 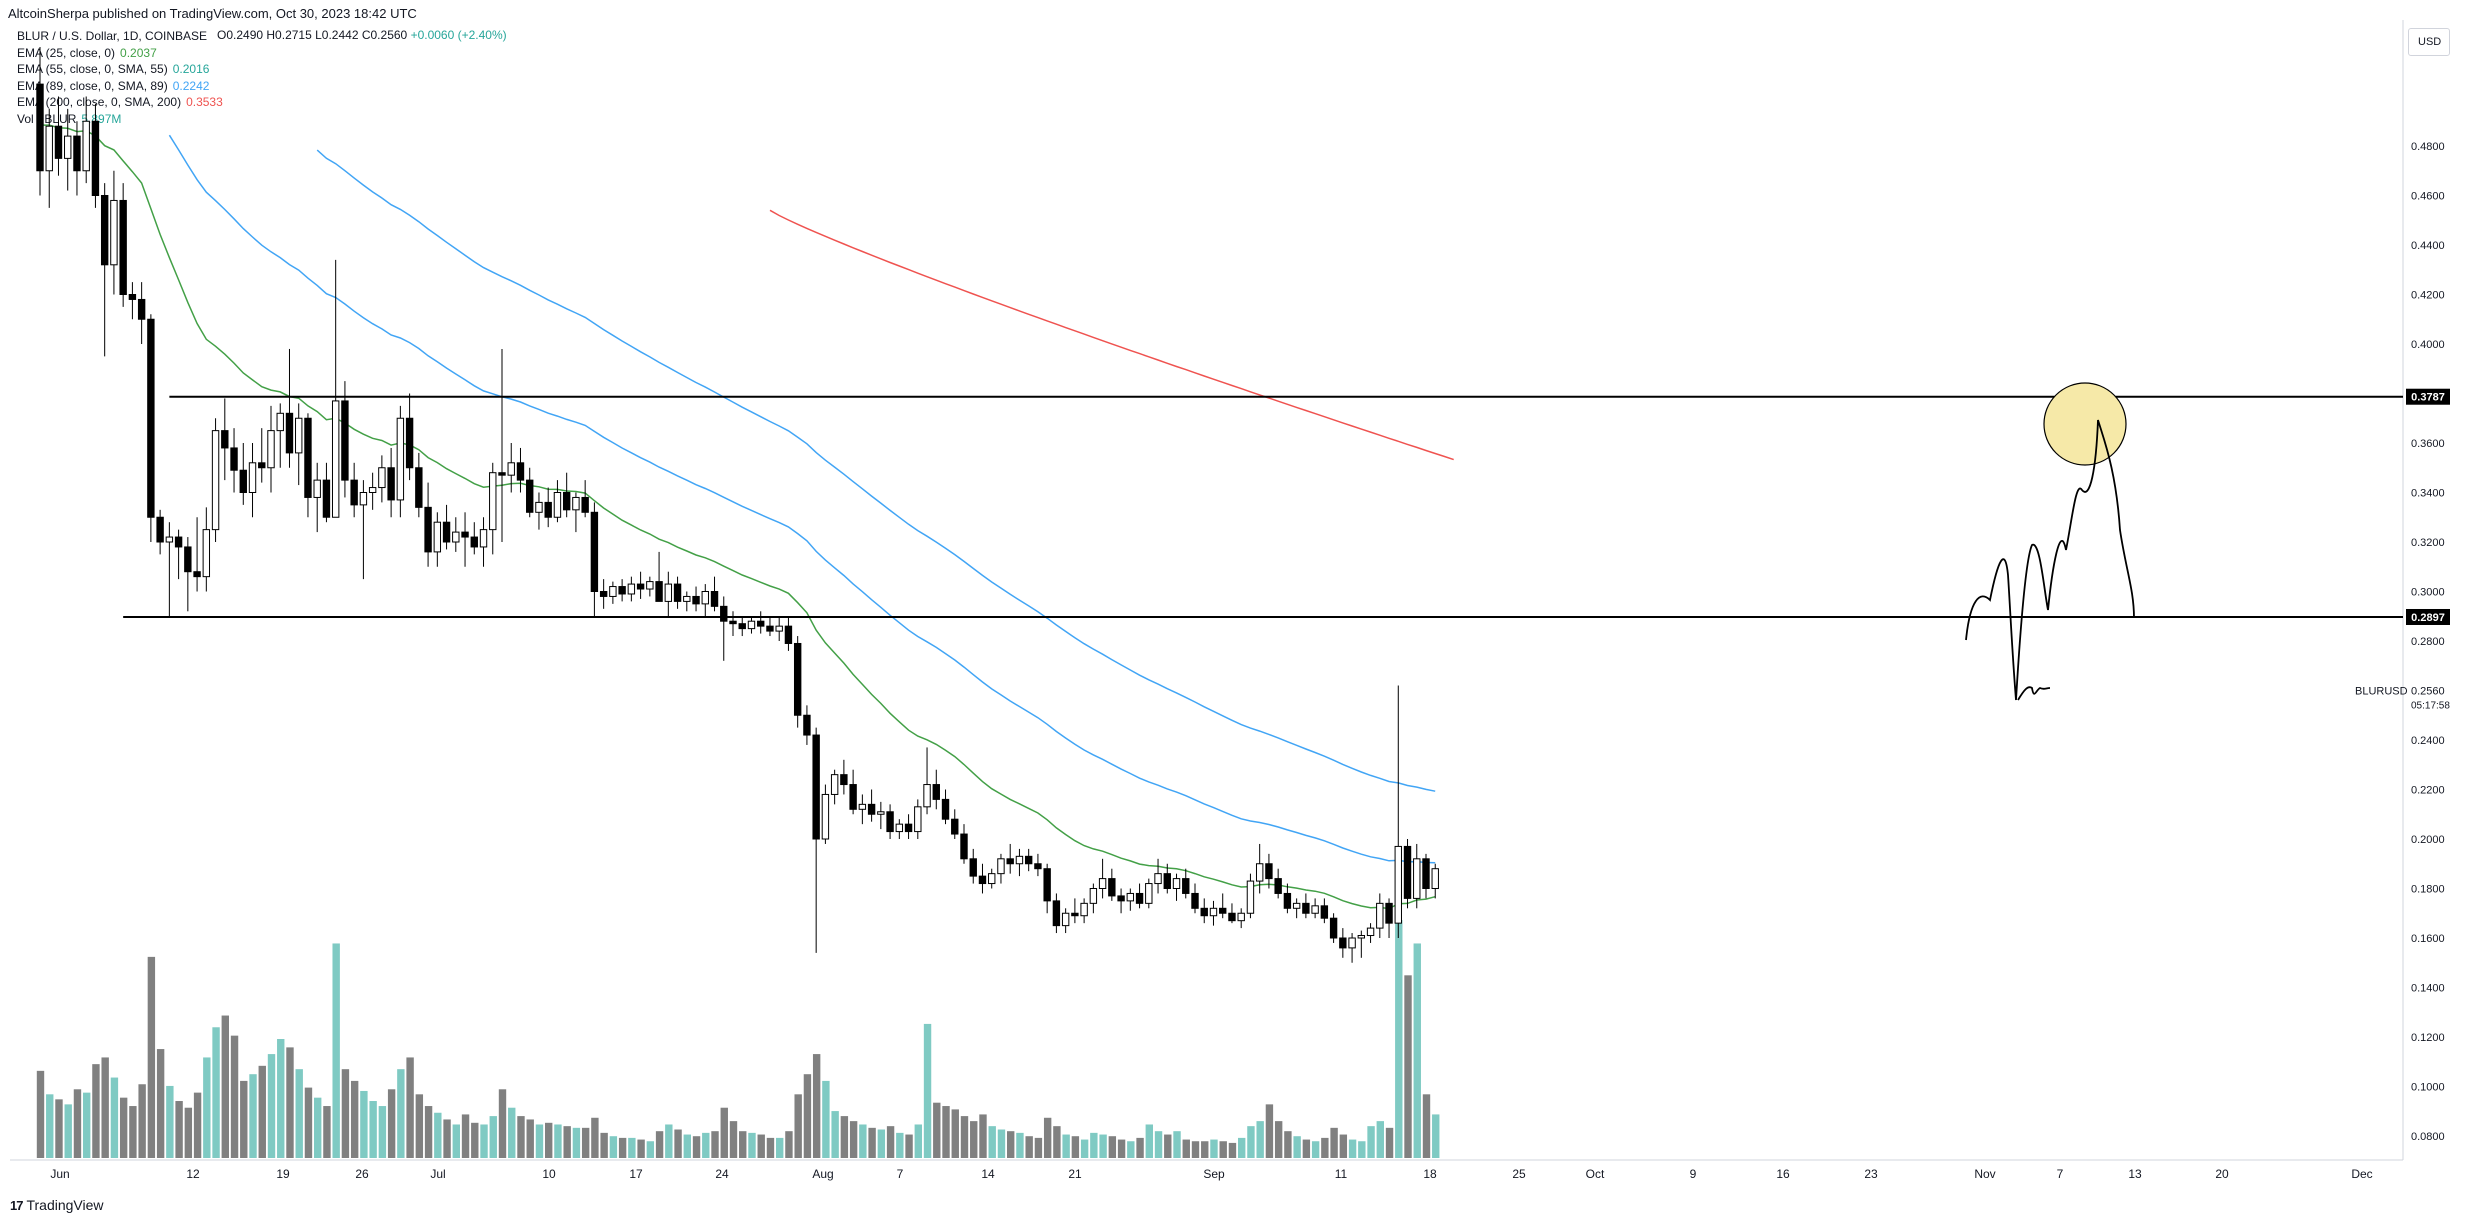 What do you see at coordinates (57, 1205) in the screenshot?
I see `footer: 17 TradingView` at bounding box center [57, 1205].